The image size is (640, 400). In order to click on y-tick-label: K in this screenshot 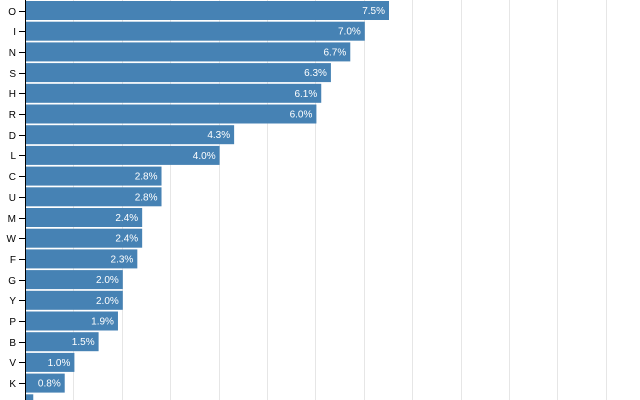, I will do `click(12, 384)`.